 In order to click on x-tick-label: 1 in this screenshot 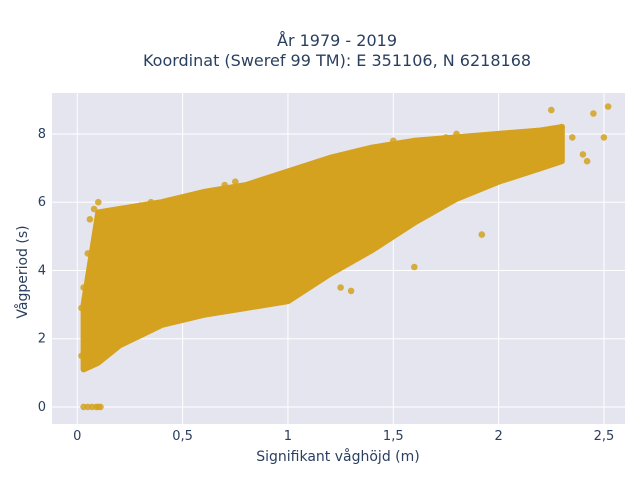, I will do `click(288, 436)`.